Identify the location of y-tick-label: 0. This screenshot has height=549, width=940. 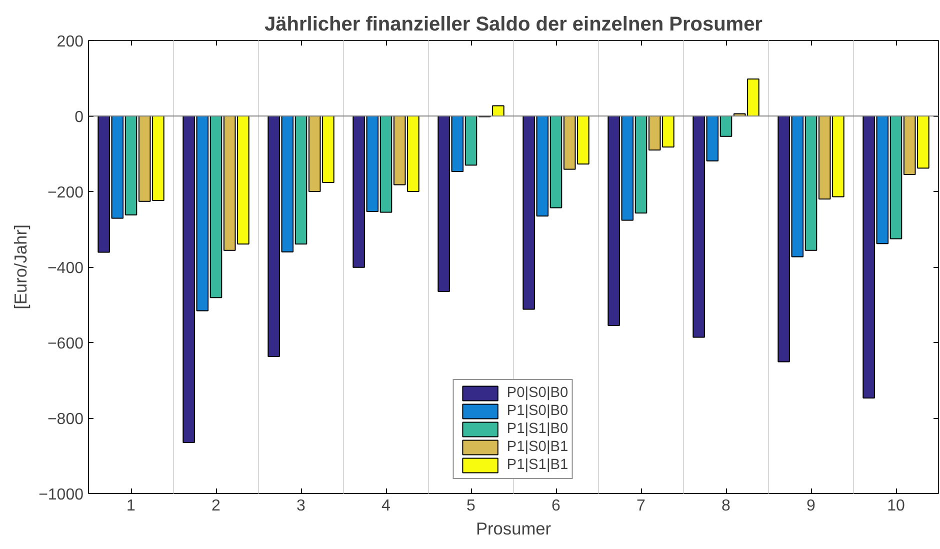
(79, 117).